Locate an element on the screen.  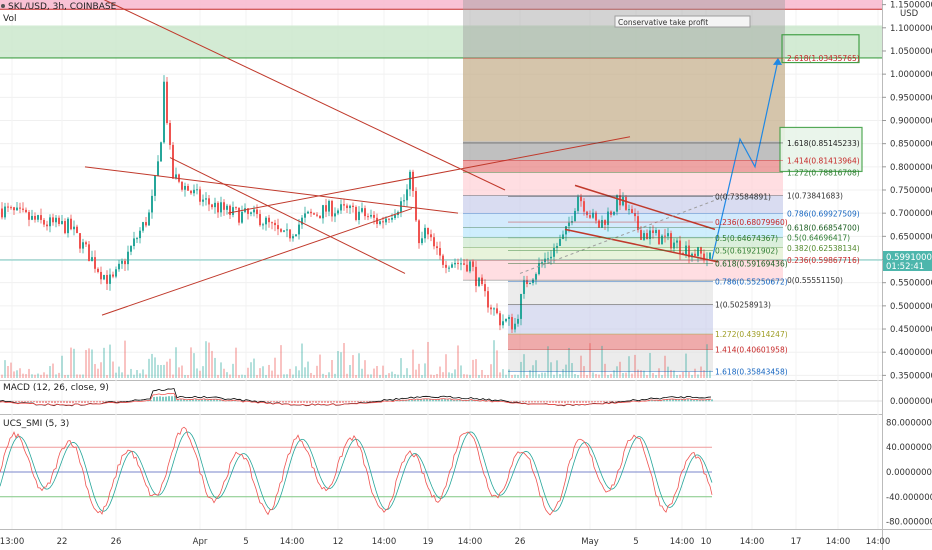
macd-label: MACD (12, 26, close, 9) is located at coordinates (56, 388).